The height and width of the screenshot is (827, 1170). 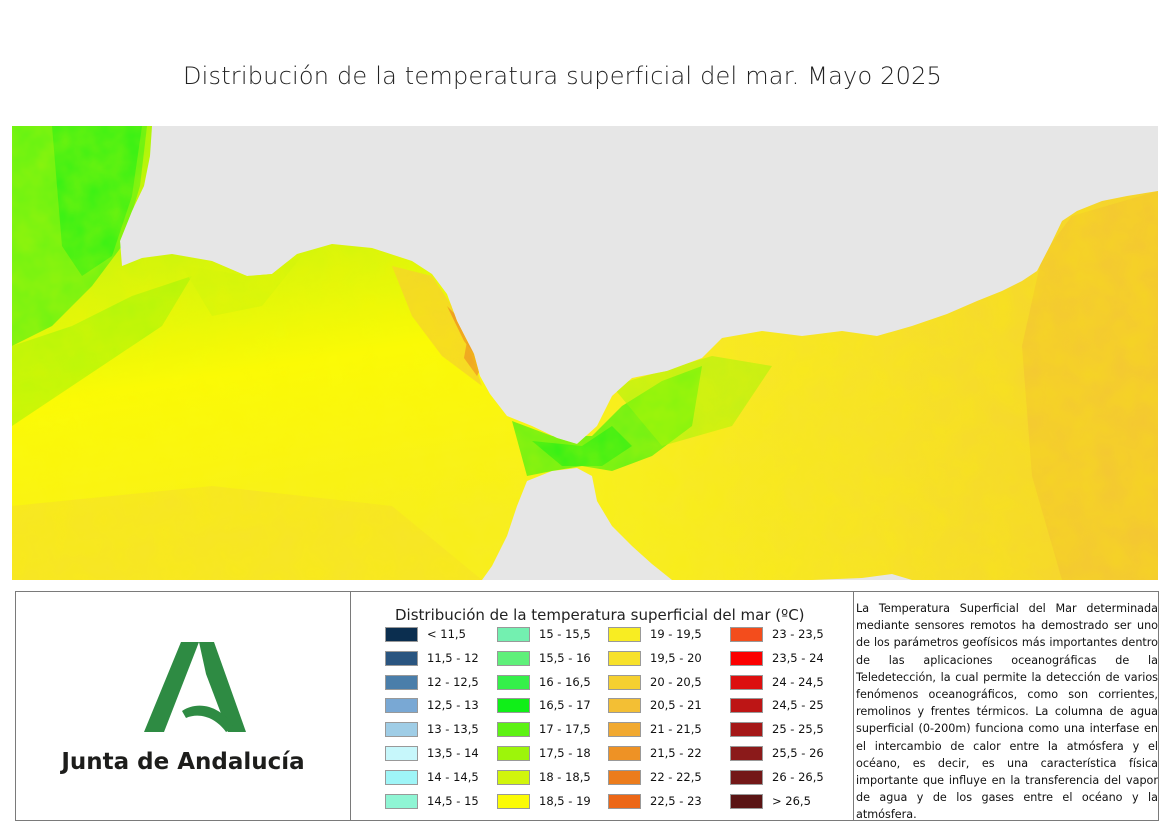 I want to click on legend-label: 18,5 - 19, so click(x=565, y=800).